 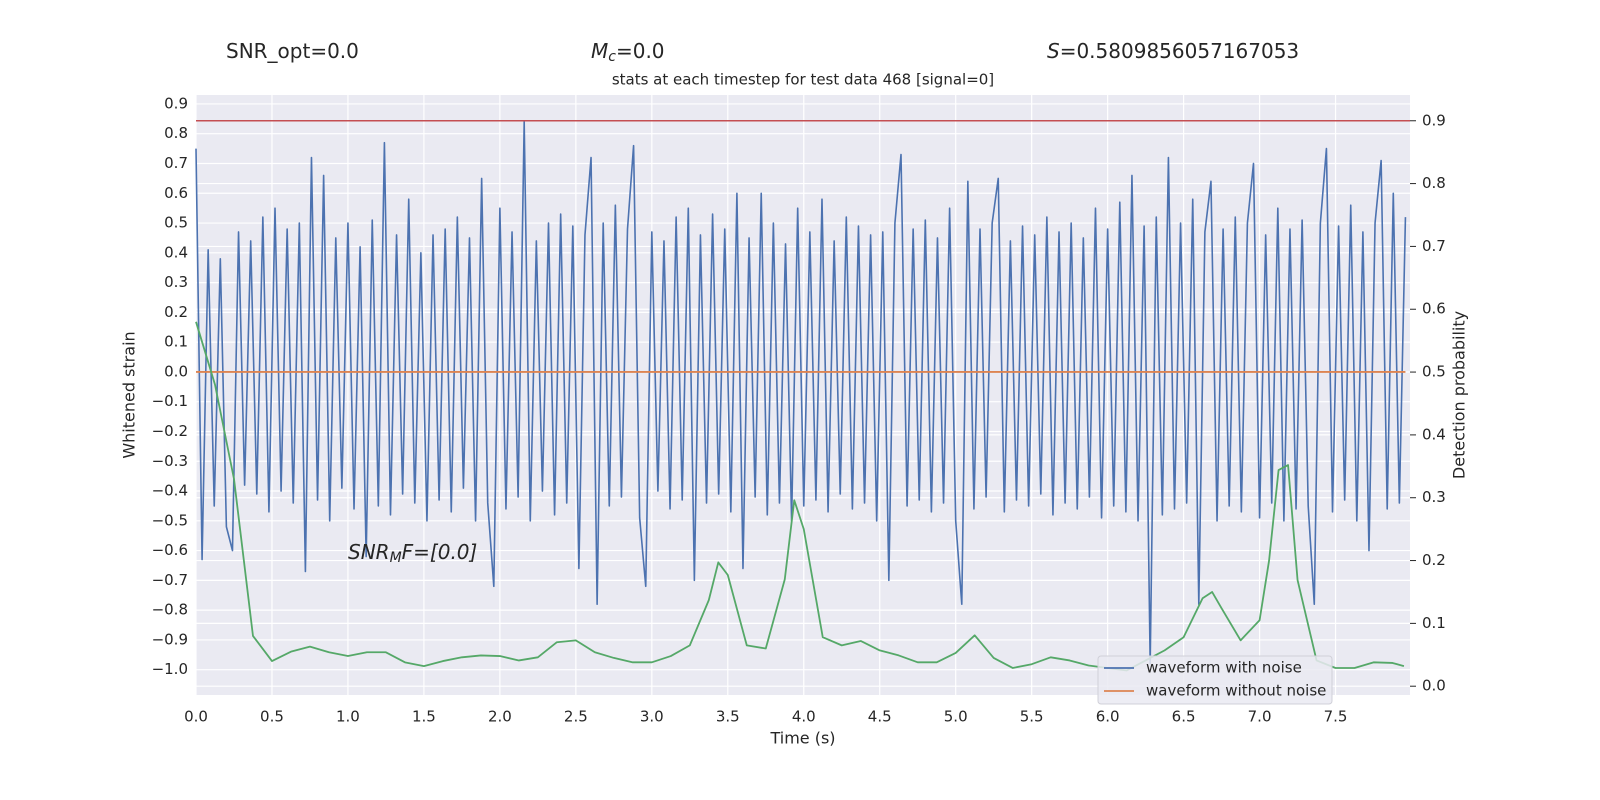 What do you see at coordinates (1224, 668) in the screenshot?
I see `legend-label: waveform with noise` at bounding box center [1224, 668].